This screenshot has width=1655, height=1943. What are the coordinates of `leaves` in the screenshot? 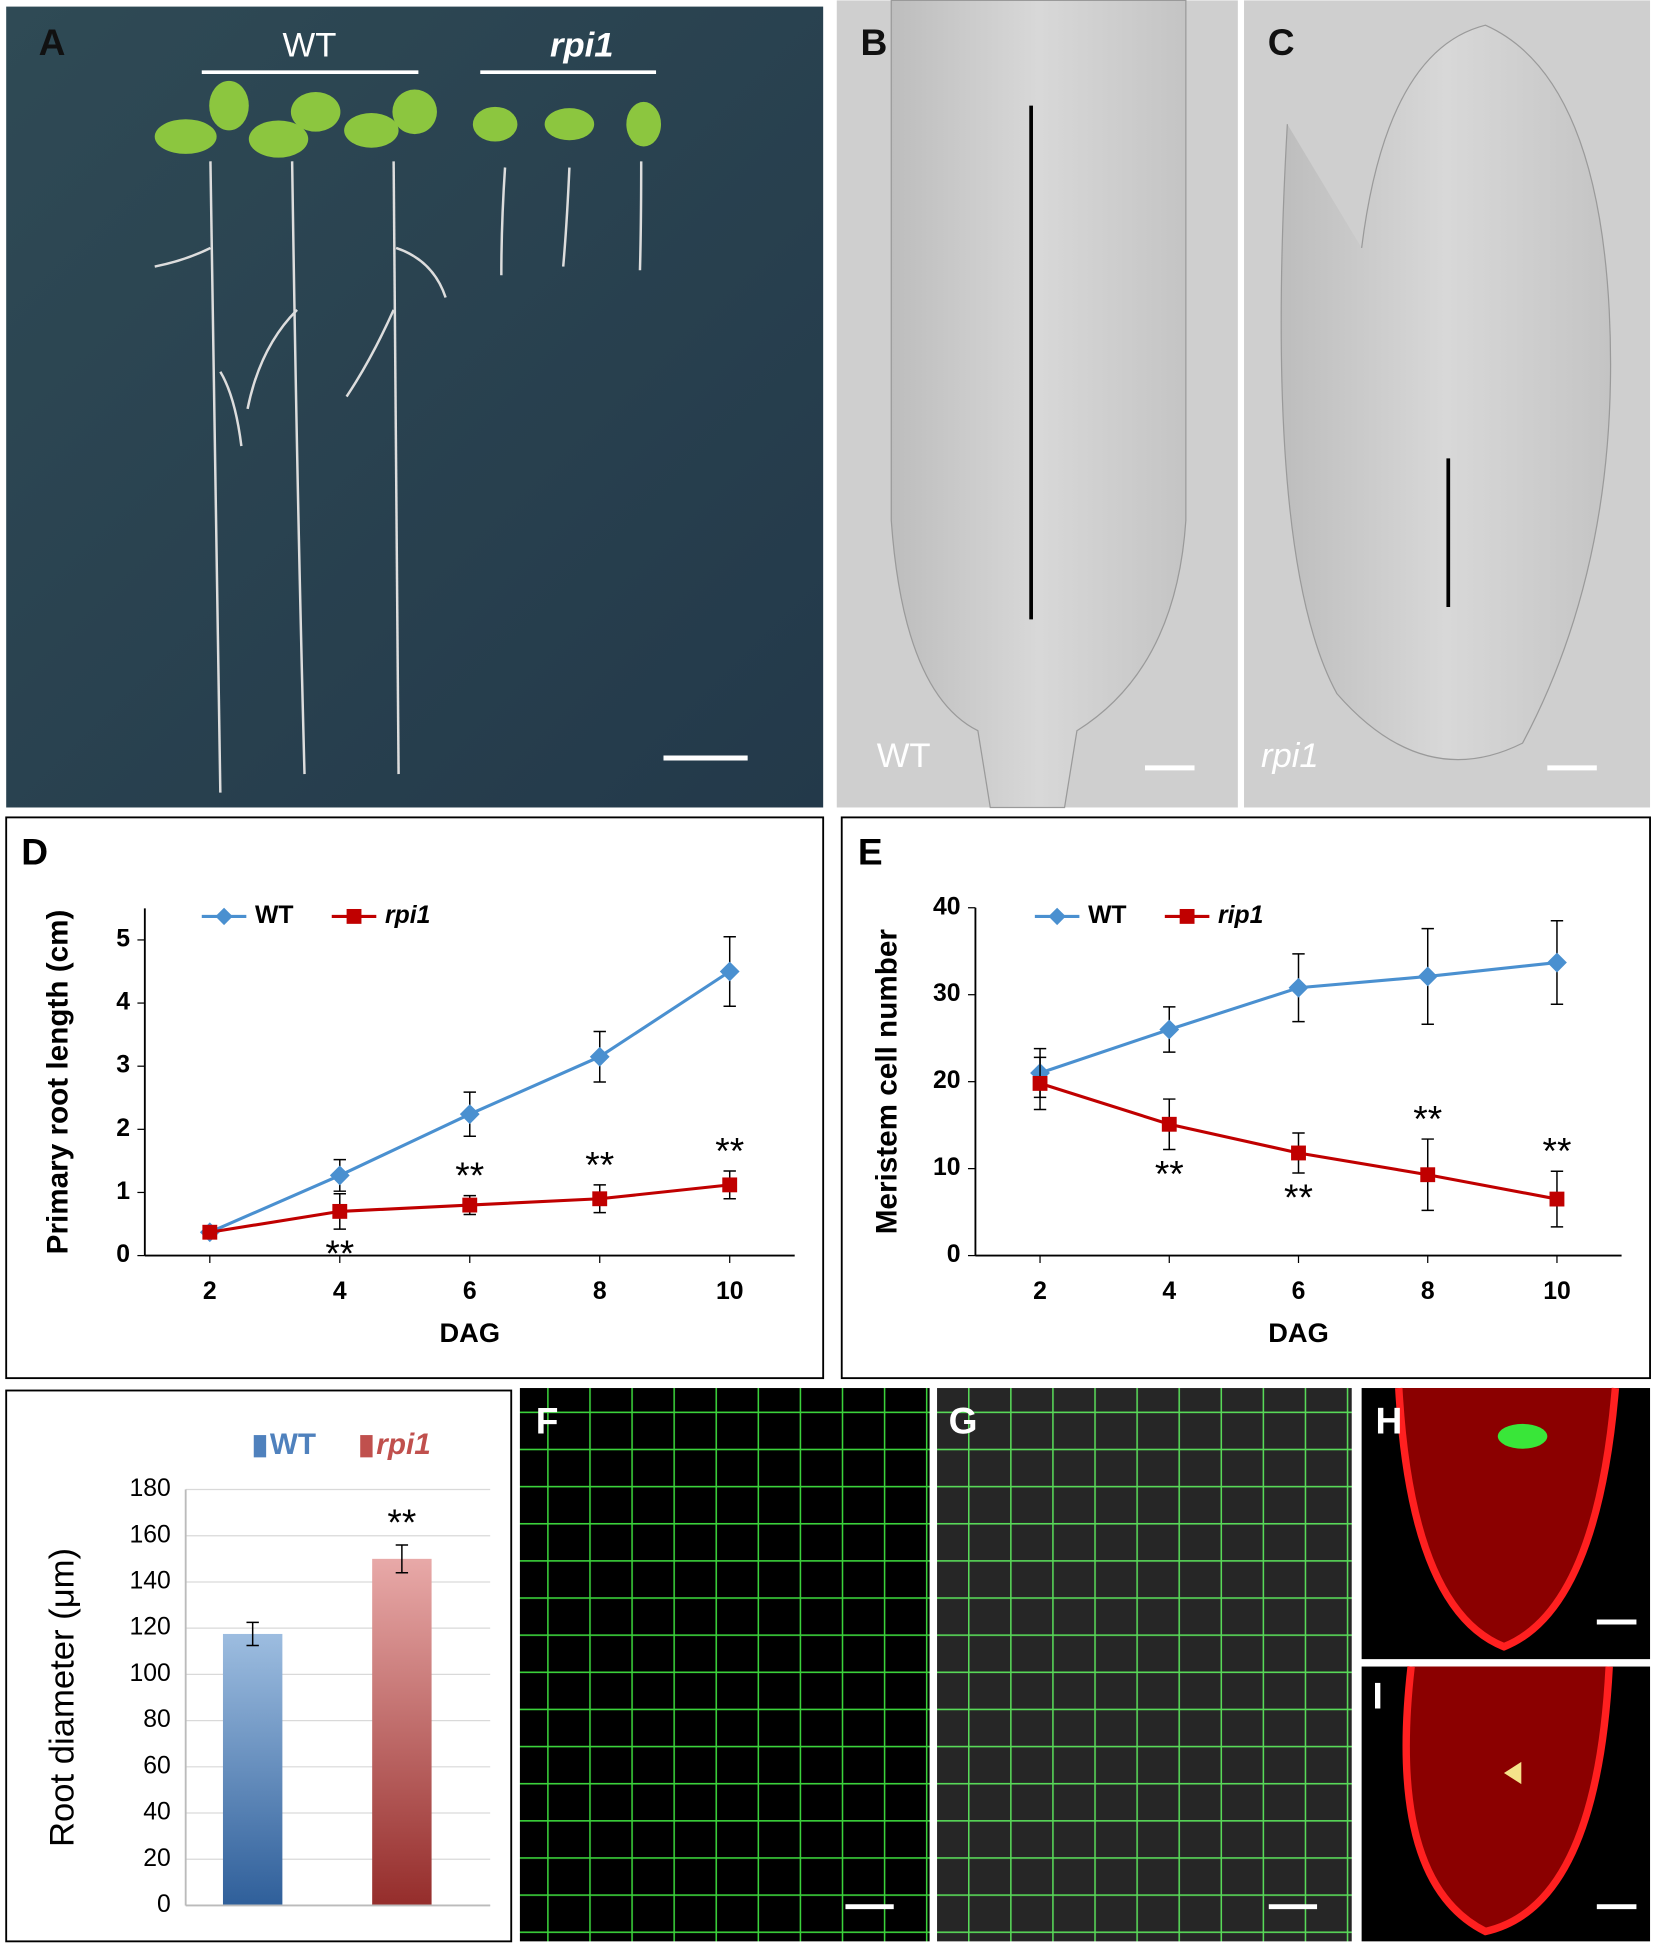 It's located at (408, 119).